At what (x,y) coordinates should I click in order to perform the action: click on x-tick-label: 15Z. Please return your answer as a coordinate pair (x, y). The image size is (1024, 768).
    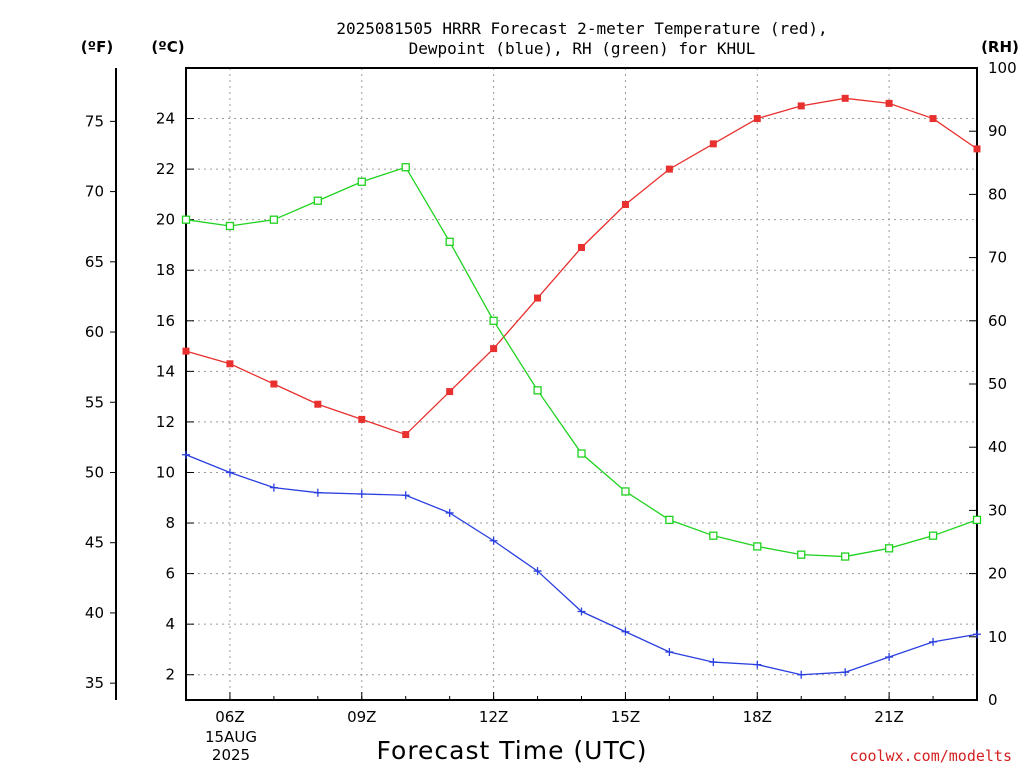
    Looking at the image, I should click on (625, 717).